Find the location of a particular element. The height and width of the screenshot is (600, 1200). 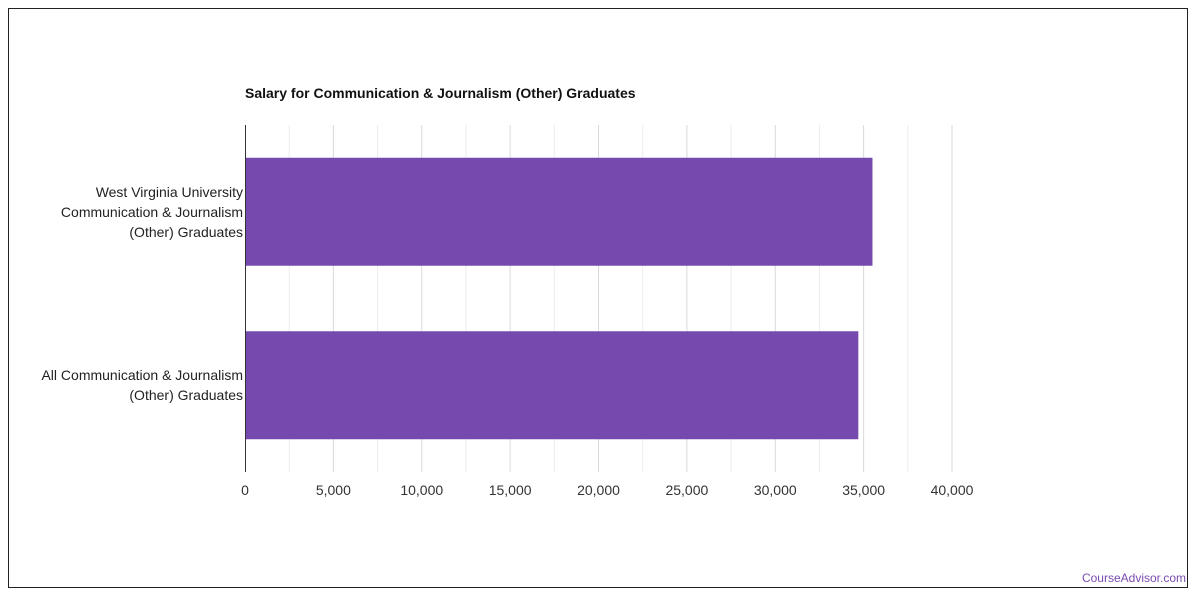

category-label-line: All Communication & Journalism is located at coordinates (142, 375).